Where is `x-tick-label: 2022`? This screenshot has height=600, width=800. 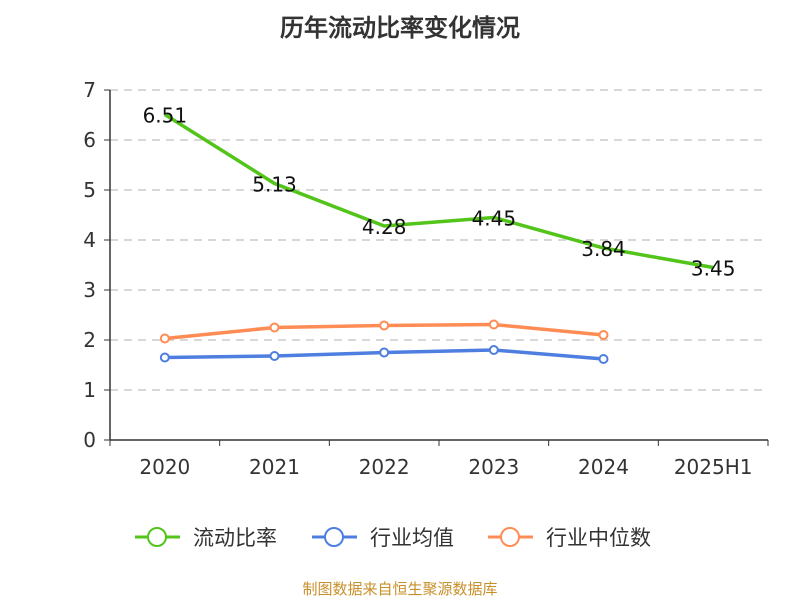 x-tick-label: 2022 is located at coordinates (384, 467).